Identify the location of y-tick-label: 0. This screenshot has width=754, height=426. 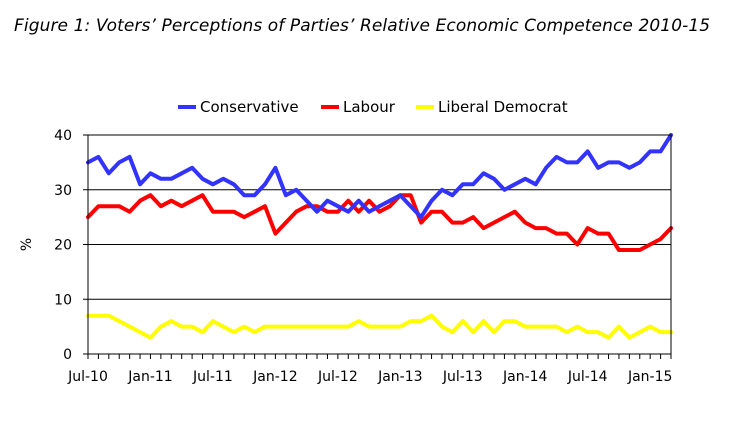
(67, 355).